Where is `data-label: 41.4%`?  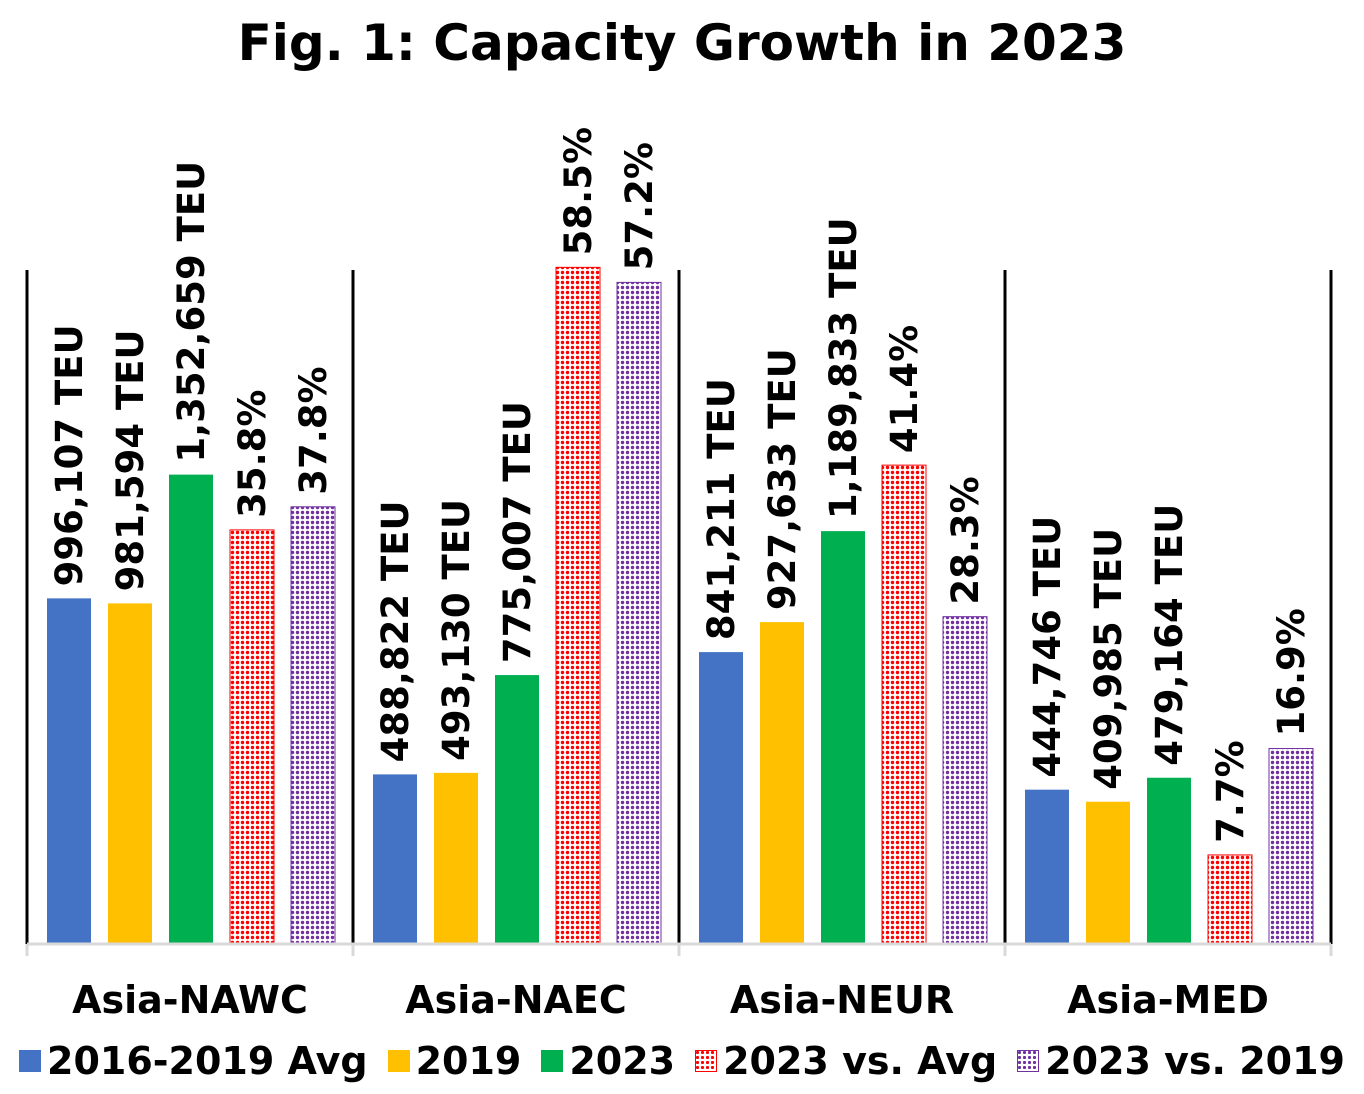 data-label: 41.4% is located at coordinates (904, 389).